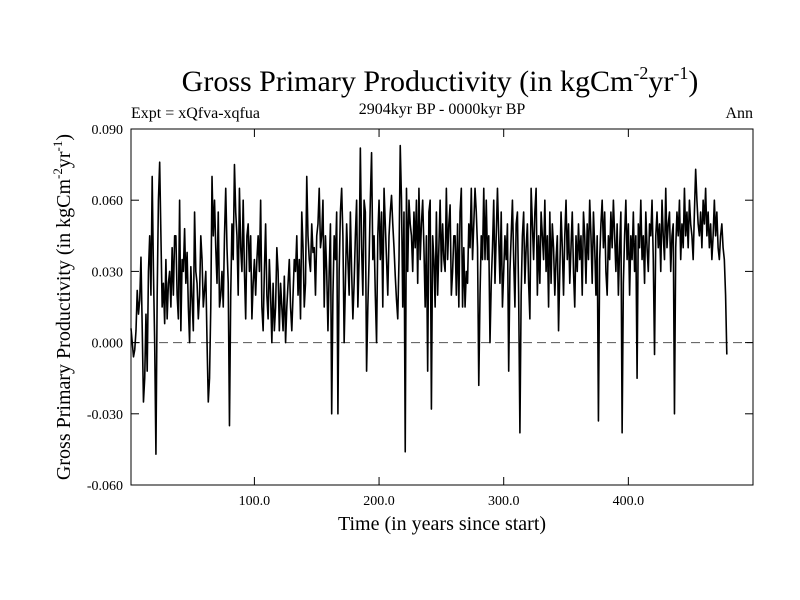 This screenshot has width=800, height=600. What do you see at coordinates (629, 501) in the screenshot?
I see `x-tick-label: 400.0` at bounding box center [629, 501].